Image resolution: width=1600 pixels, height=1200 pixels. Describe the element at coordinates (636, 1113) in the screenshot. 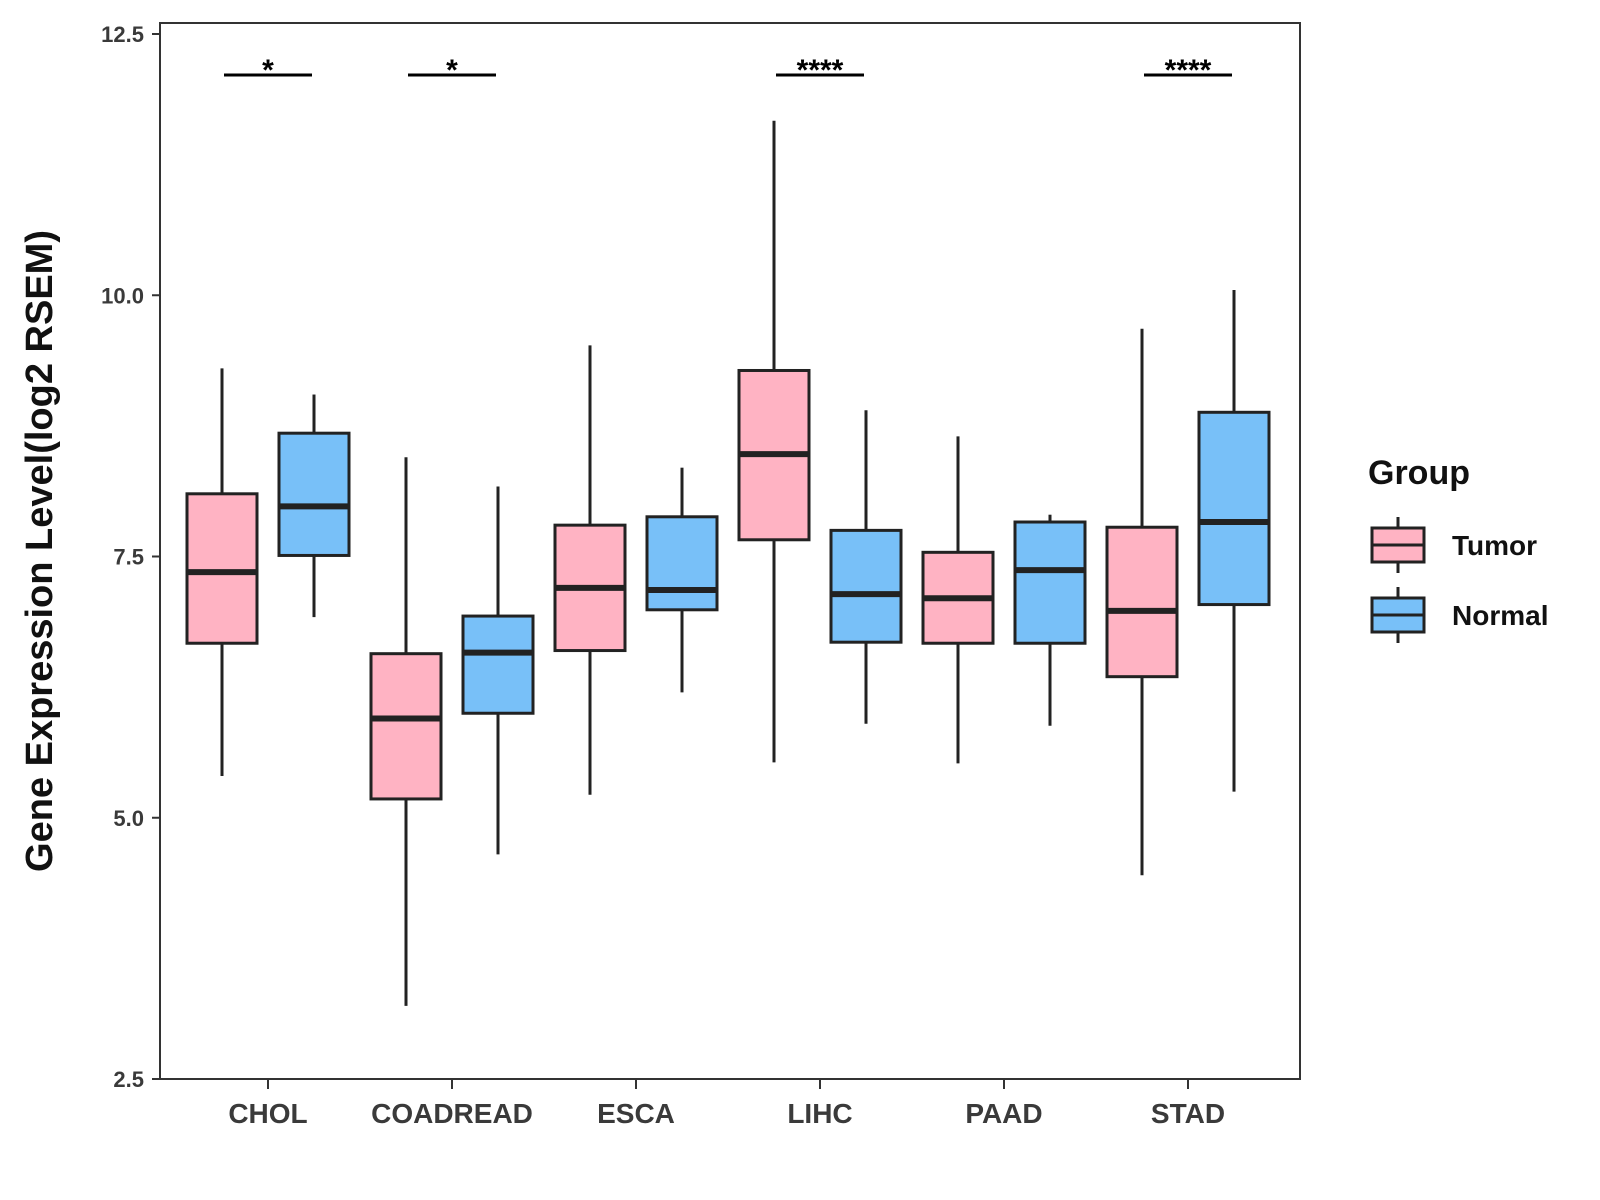

I see `x-tick-label: ESCA` at that location.